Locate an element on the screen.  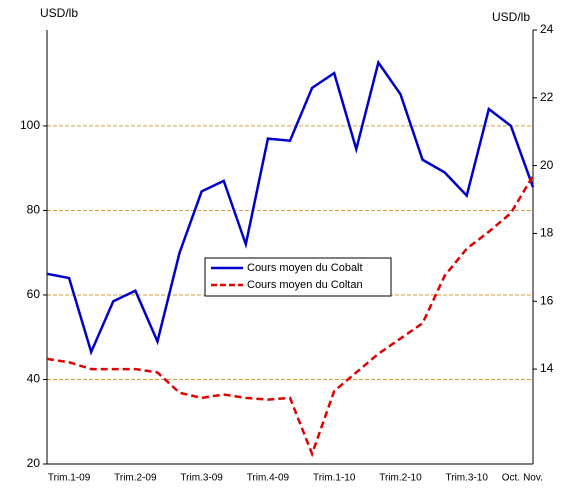
y-tick-label: 40 is located at coordinates (34, 379).